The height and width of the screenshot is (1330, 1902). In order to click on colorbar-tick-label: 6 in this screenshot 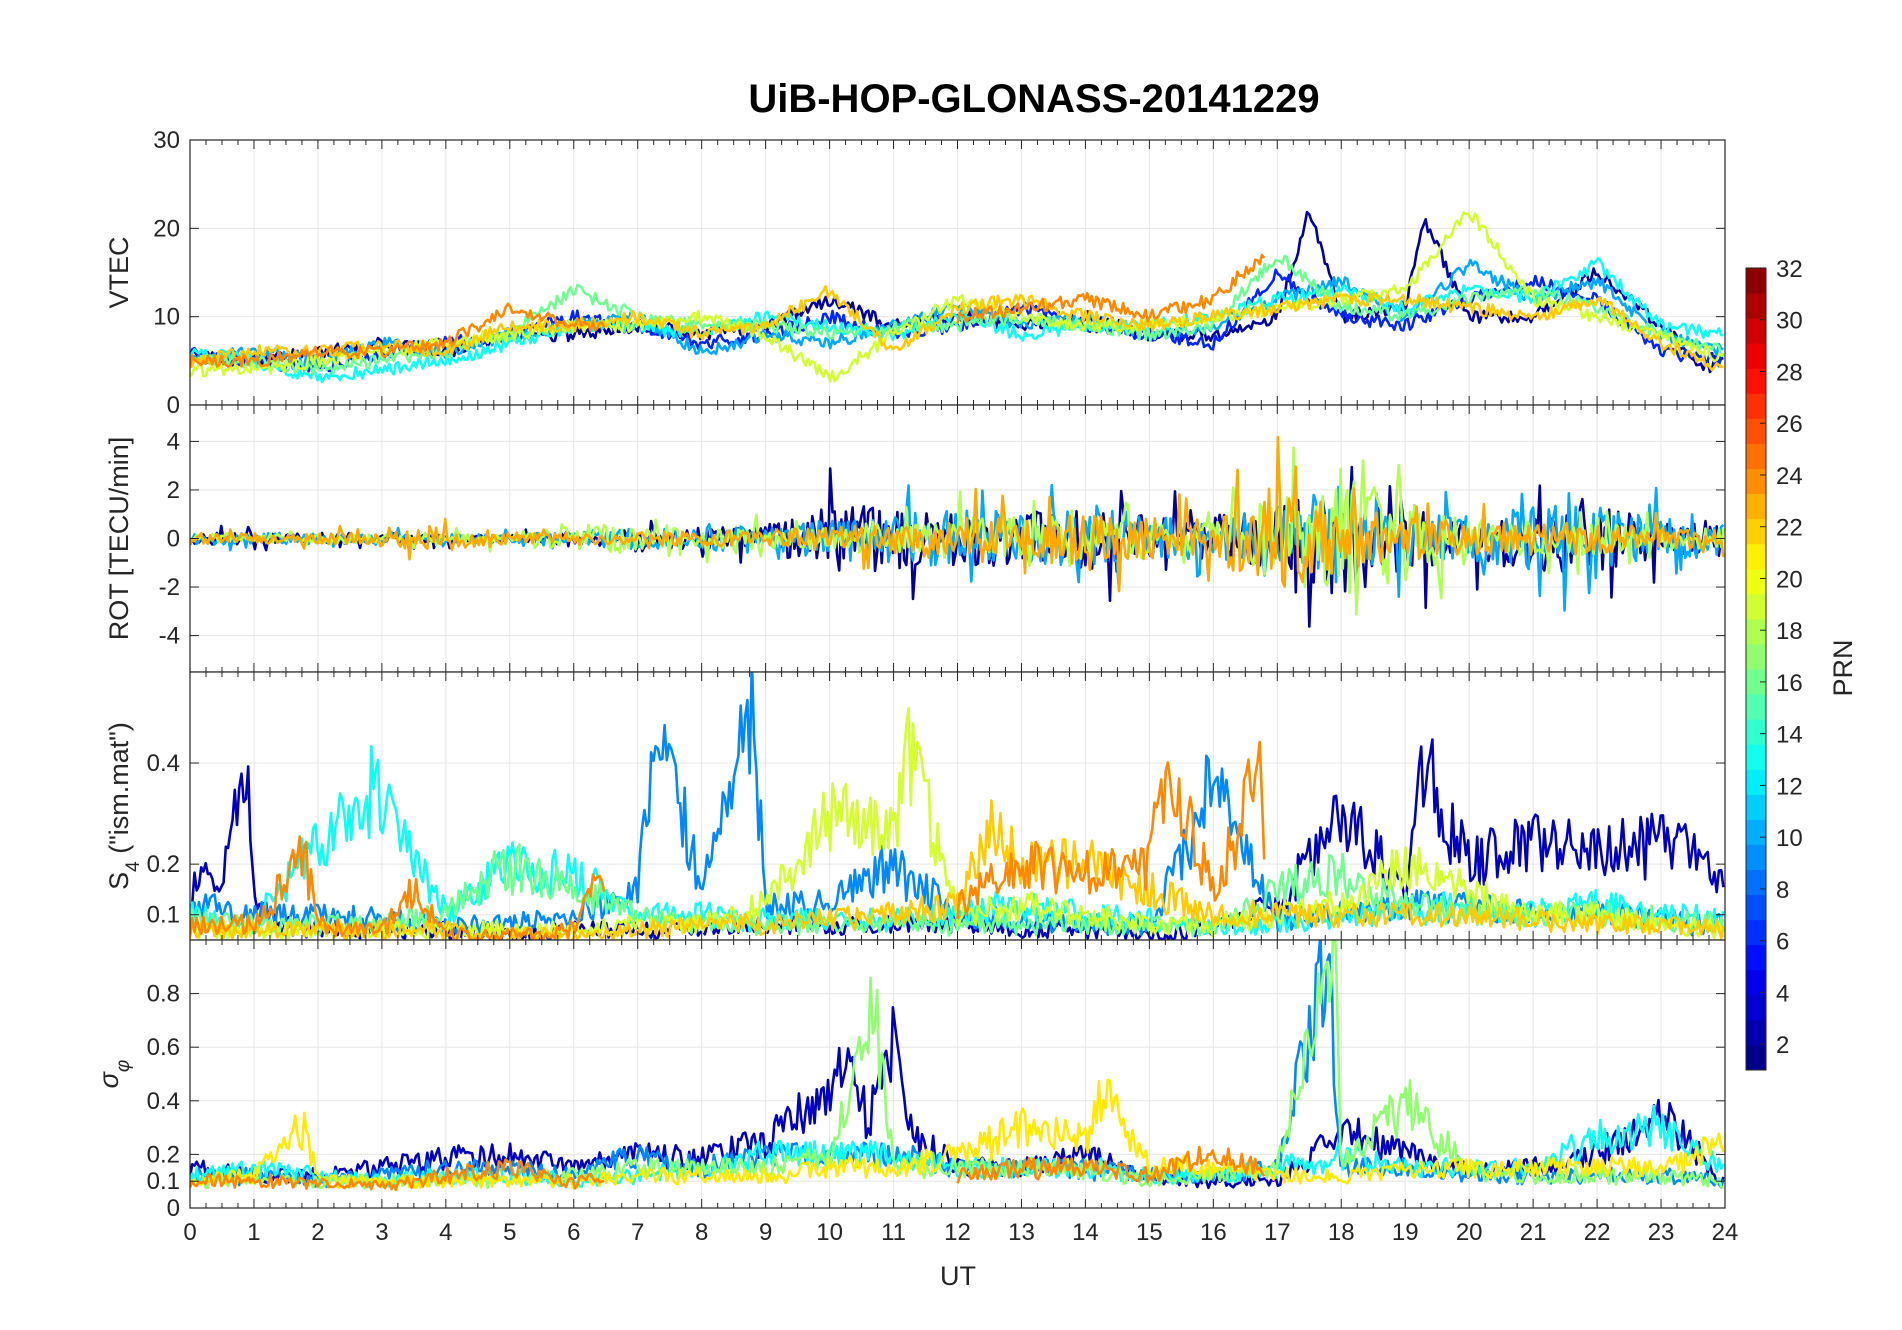, I will do `click(1782, 942)`.